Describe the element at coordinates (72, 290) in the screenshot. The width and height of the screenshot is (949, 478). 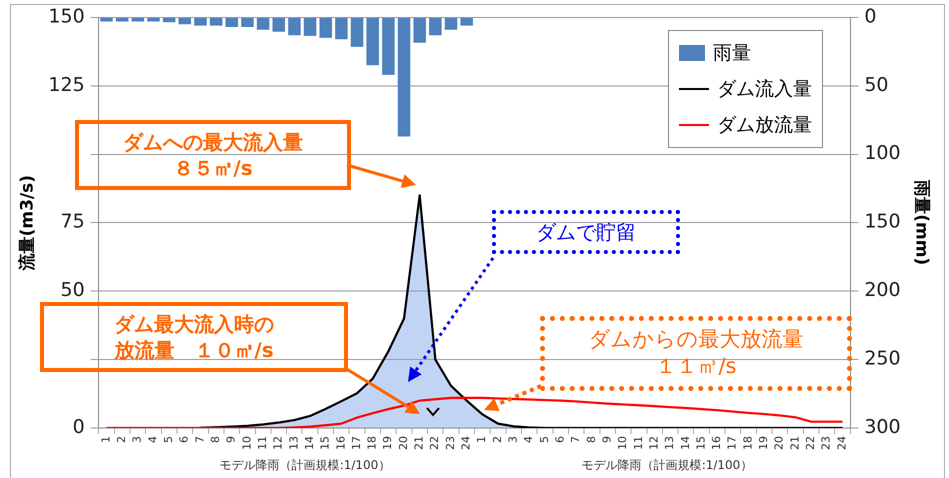
I see `y-tick-label: 50` at that location.